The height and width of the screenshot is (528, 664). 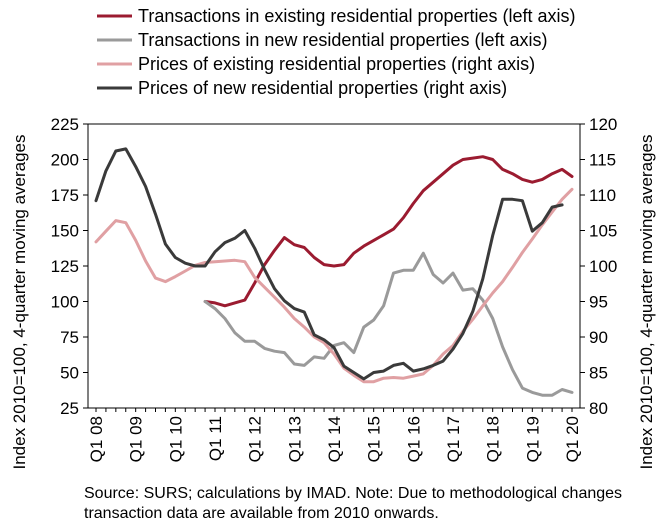 I want to click on x-tick-label: Q1 12, so click(x=255, y=439).